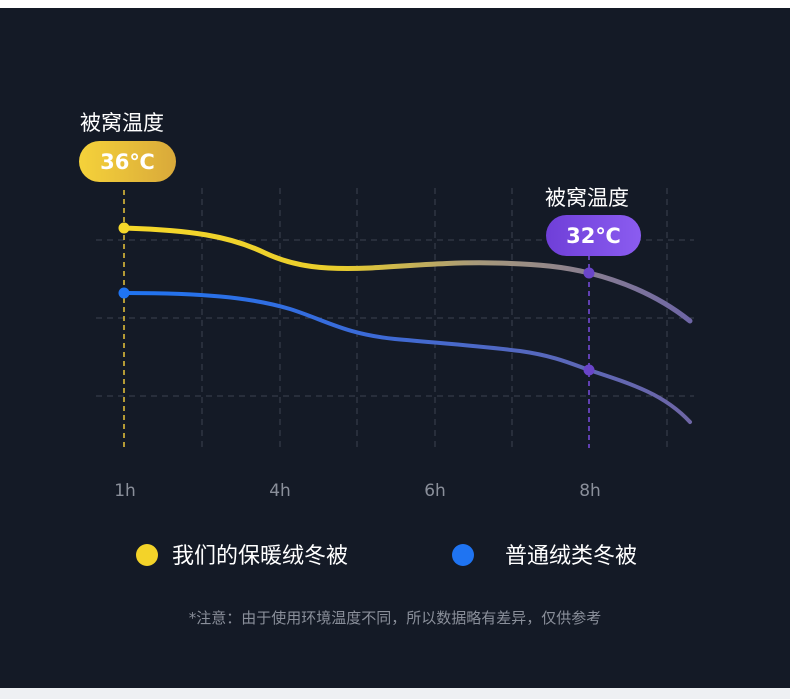 This screenshot has width=790, height=699. Describe the element at coordinates (587, 198) in the screenshot. I see `callout-label-8h: 被窝温度` at that location.